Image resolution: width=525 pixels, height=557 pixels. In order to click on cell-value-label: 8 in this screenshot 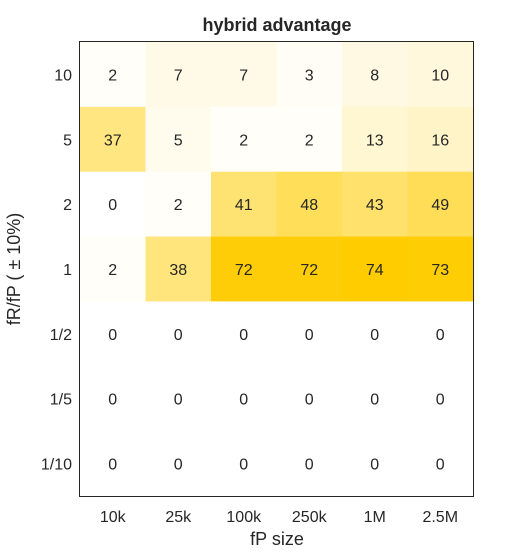, I will do `click(374, 75)`.